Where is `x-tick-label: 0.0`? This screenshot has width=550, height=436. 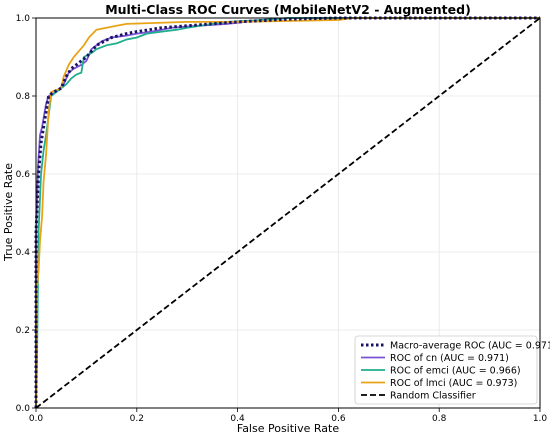
x-tick-label: 0.0 is located at coordinates (36, 419).